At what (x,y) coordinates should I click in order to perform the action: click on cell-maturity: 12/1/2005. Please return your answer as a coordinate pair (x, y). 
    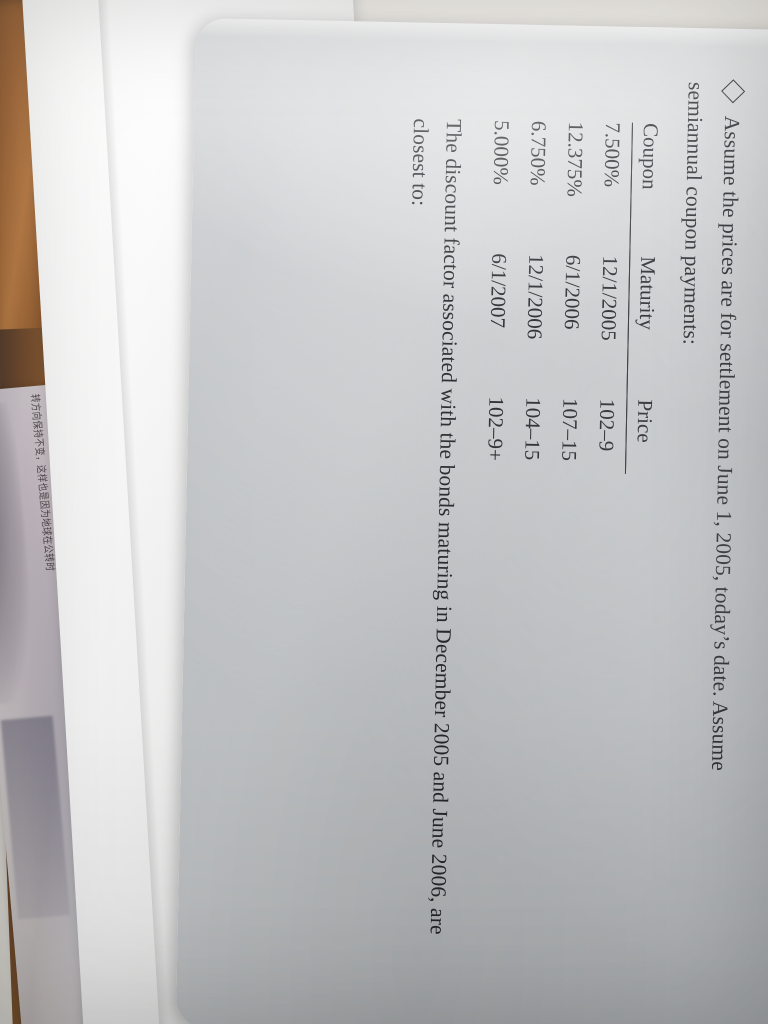
    Looking at the image, I should click on (609, 298).